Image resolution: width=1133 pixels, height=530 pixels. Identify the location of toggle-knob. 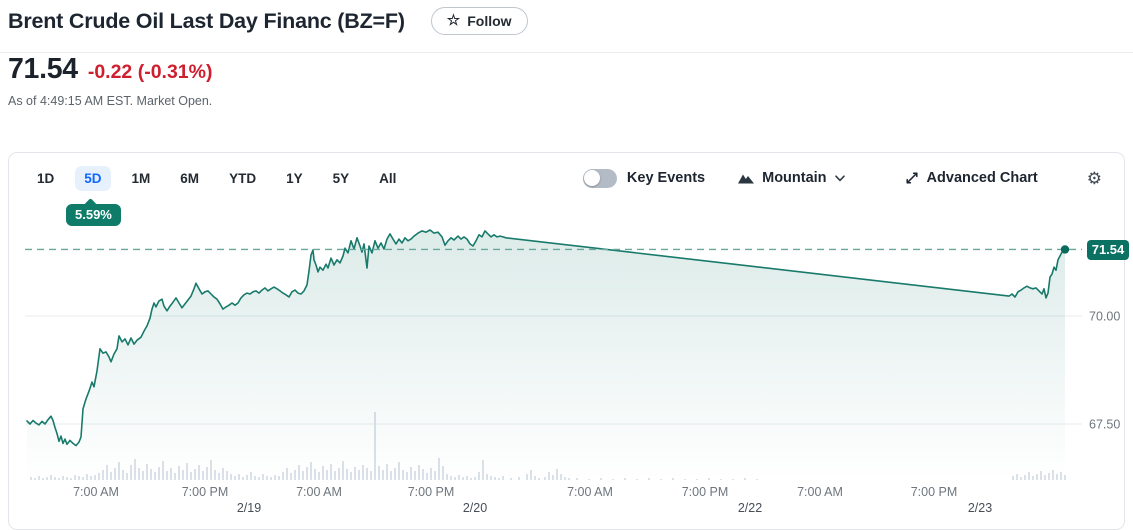
(592, 178).